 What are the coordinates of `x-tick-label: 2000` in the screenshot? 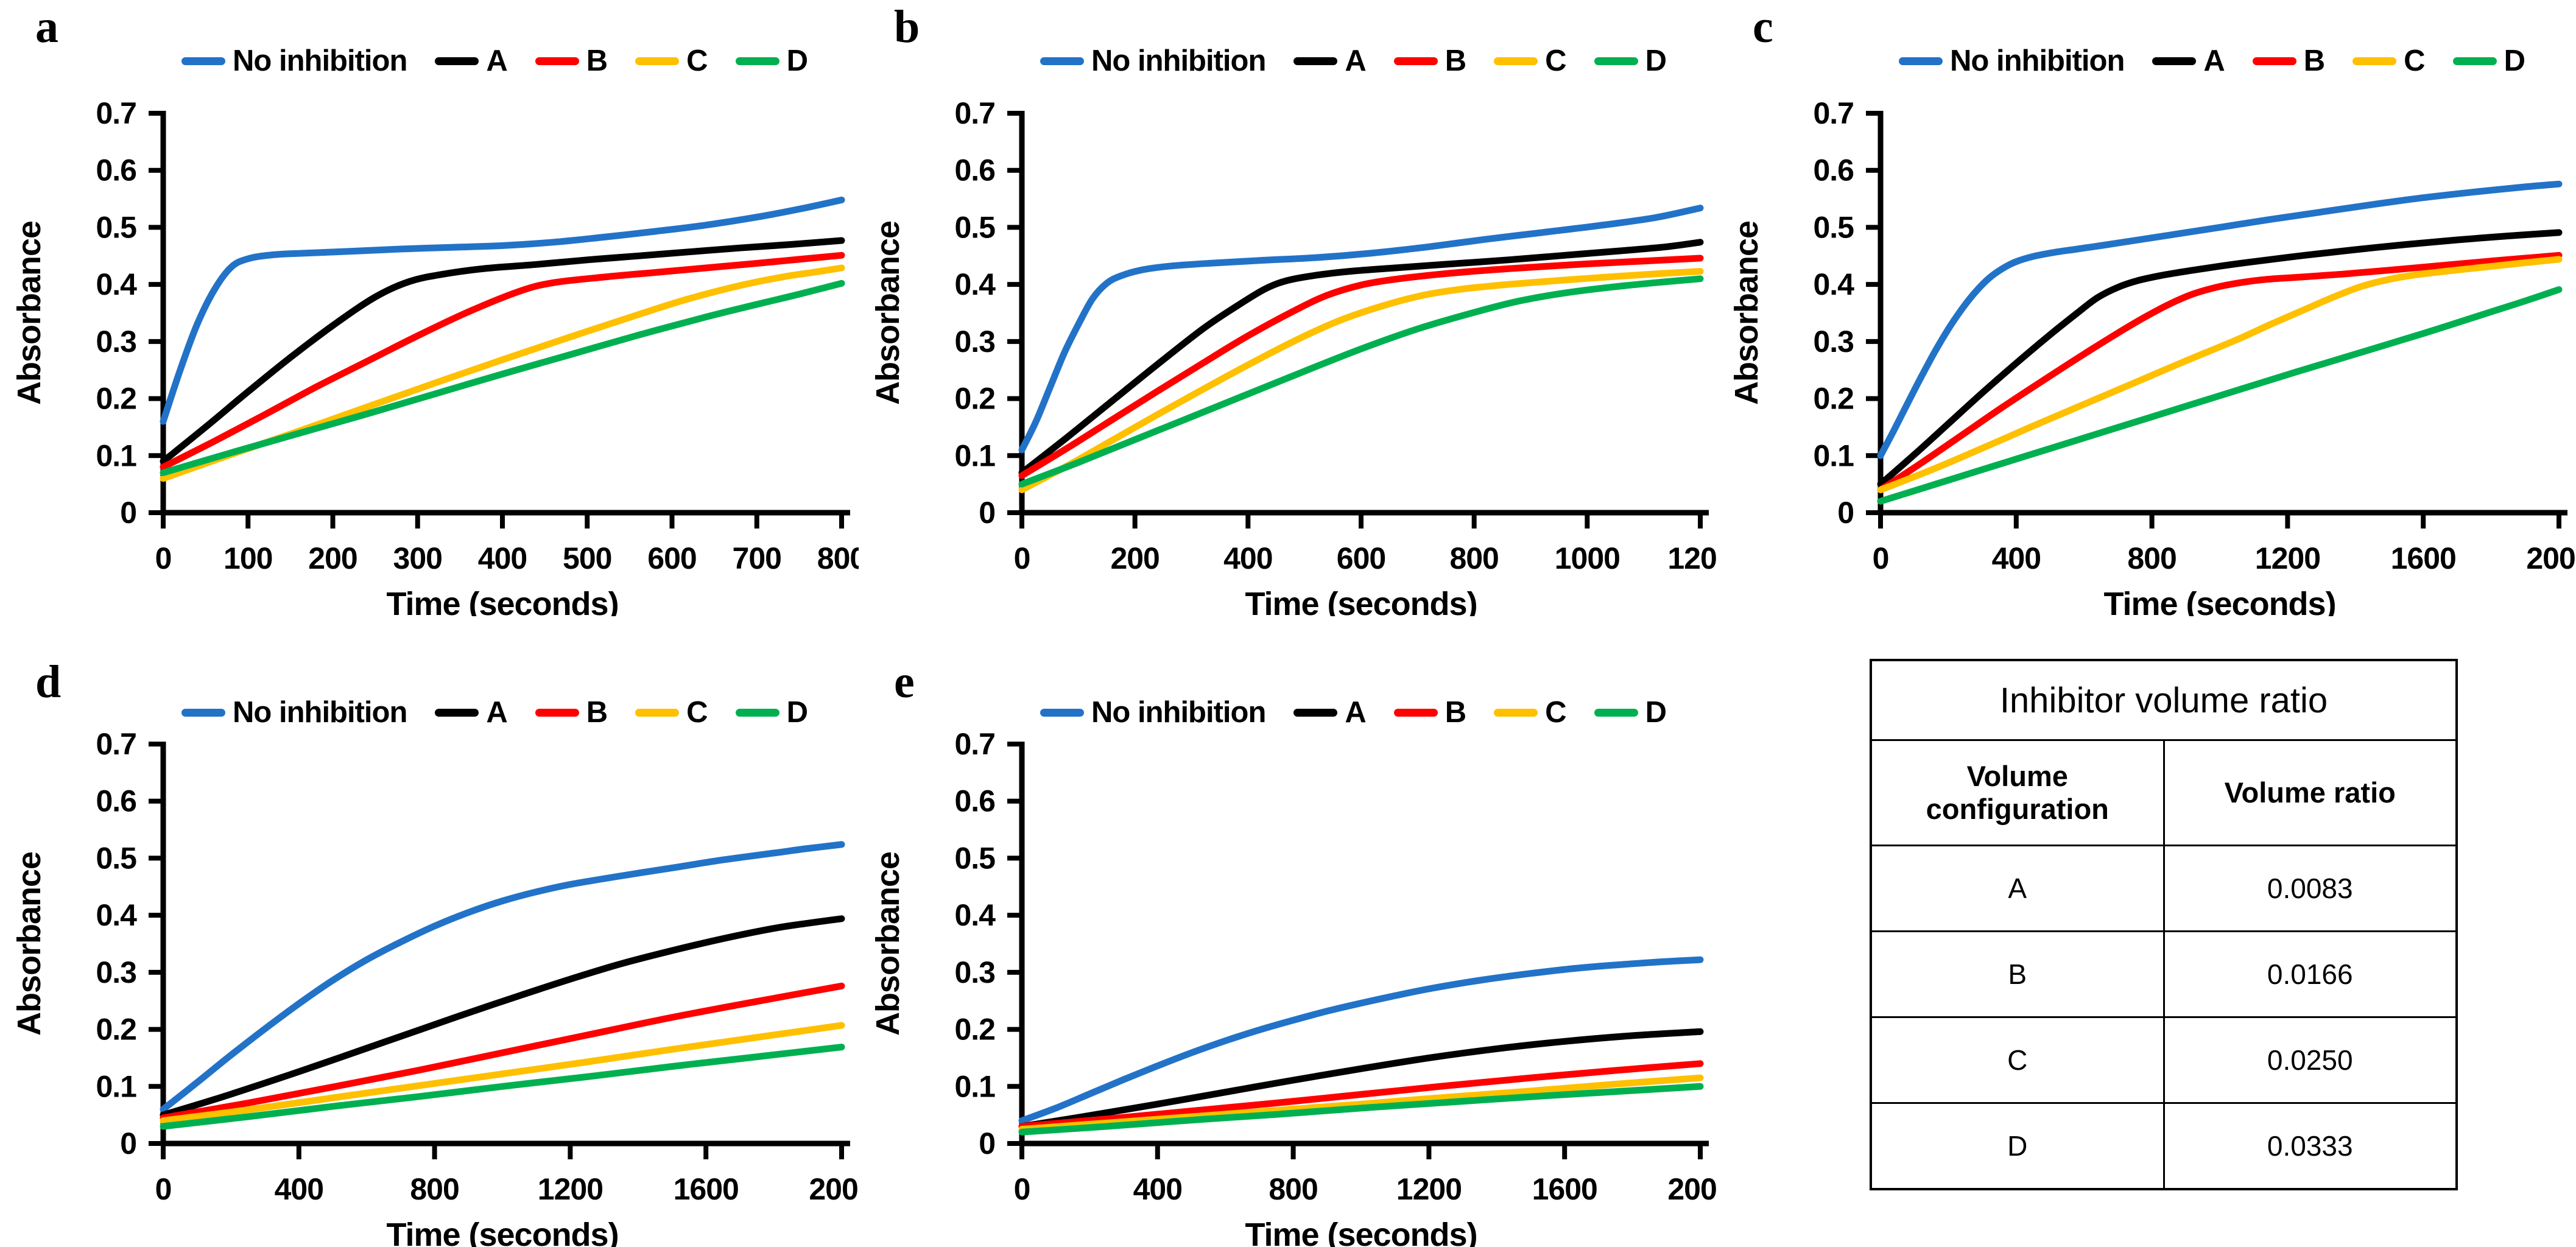 It's located at (834, 1189).